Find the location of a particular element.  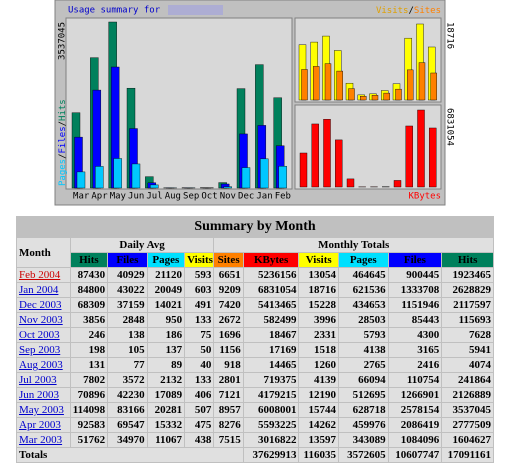

value-cell: 43022 is located at coordinates (127, 290).